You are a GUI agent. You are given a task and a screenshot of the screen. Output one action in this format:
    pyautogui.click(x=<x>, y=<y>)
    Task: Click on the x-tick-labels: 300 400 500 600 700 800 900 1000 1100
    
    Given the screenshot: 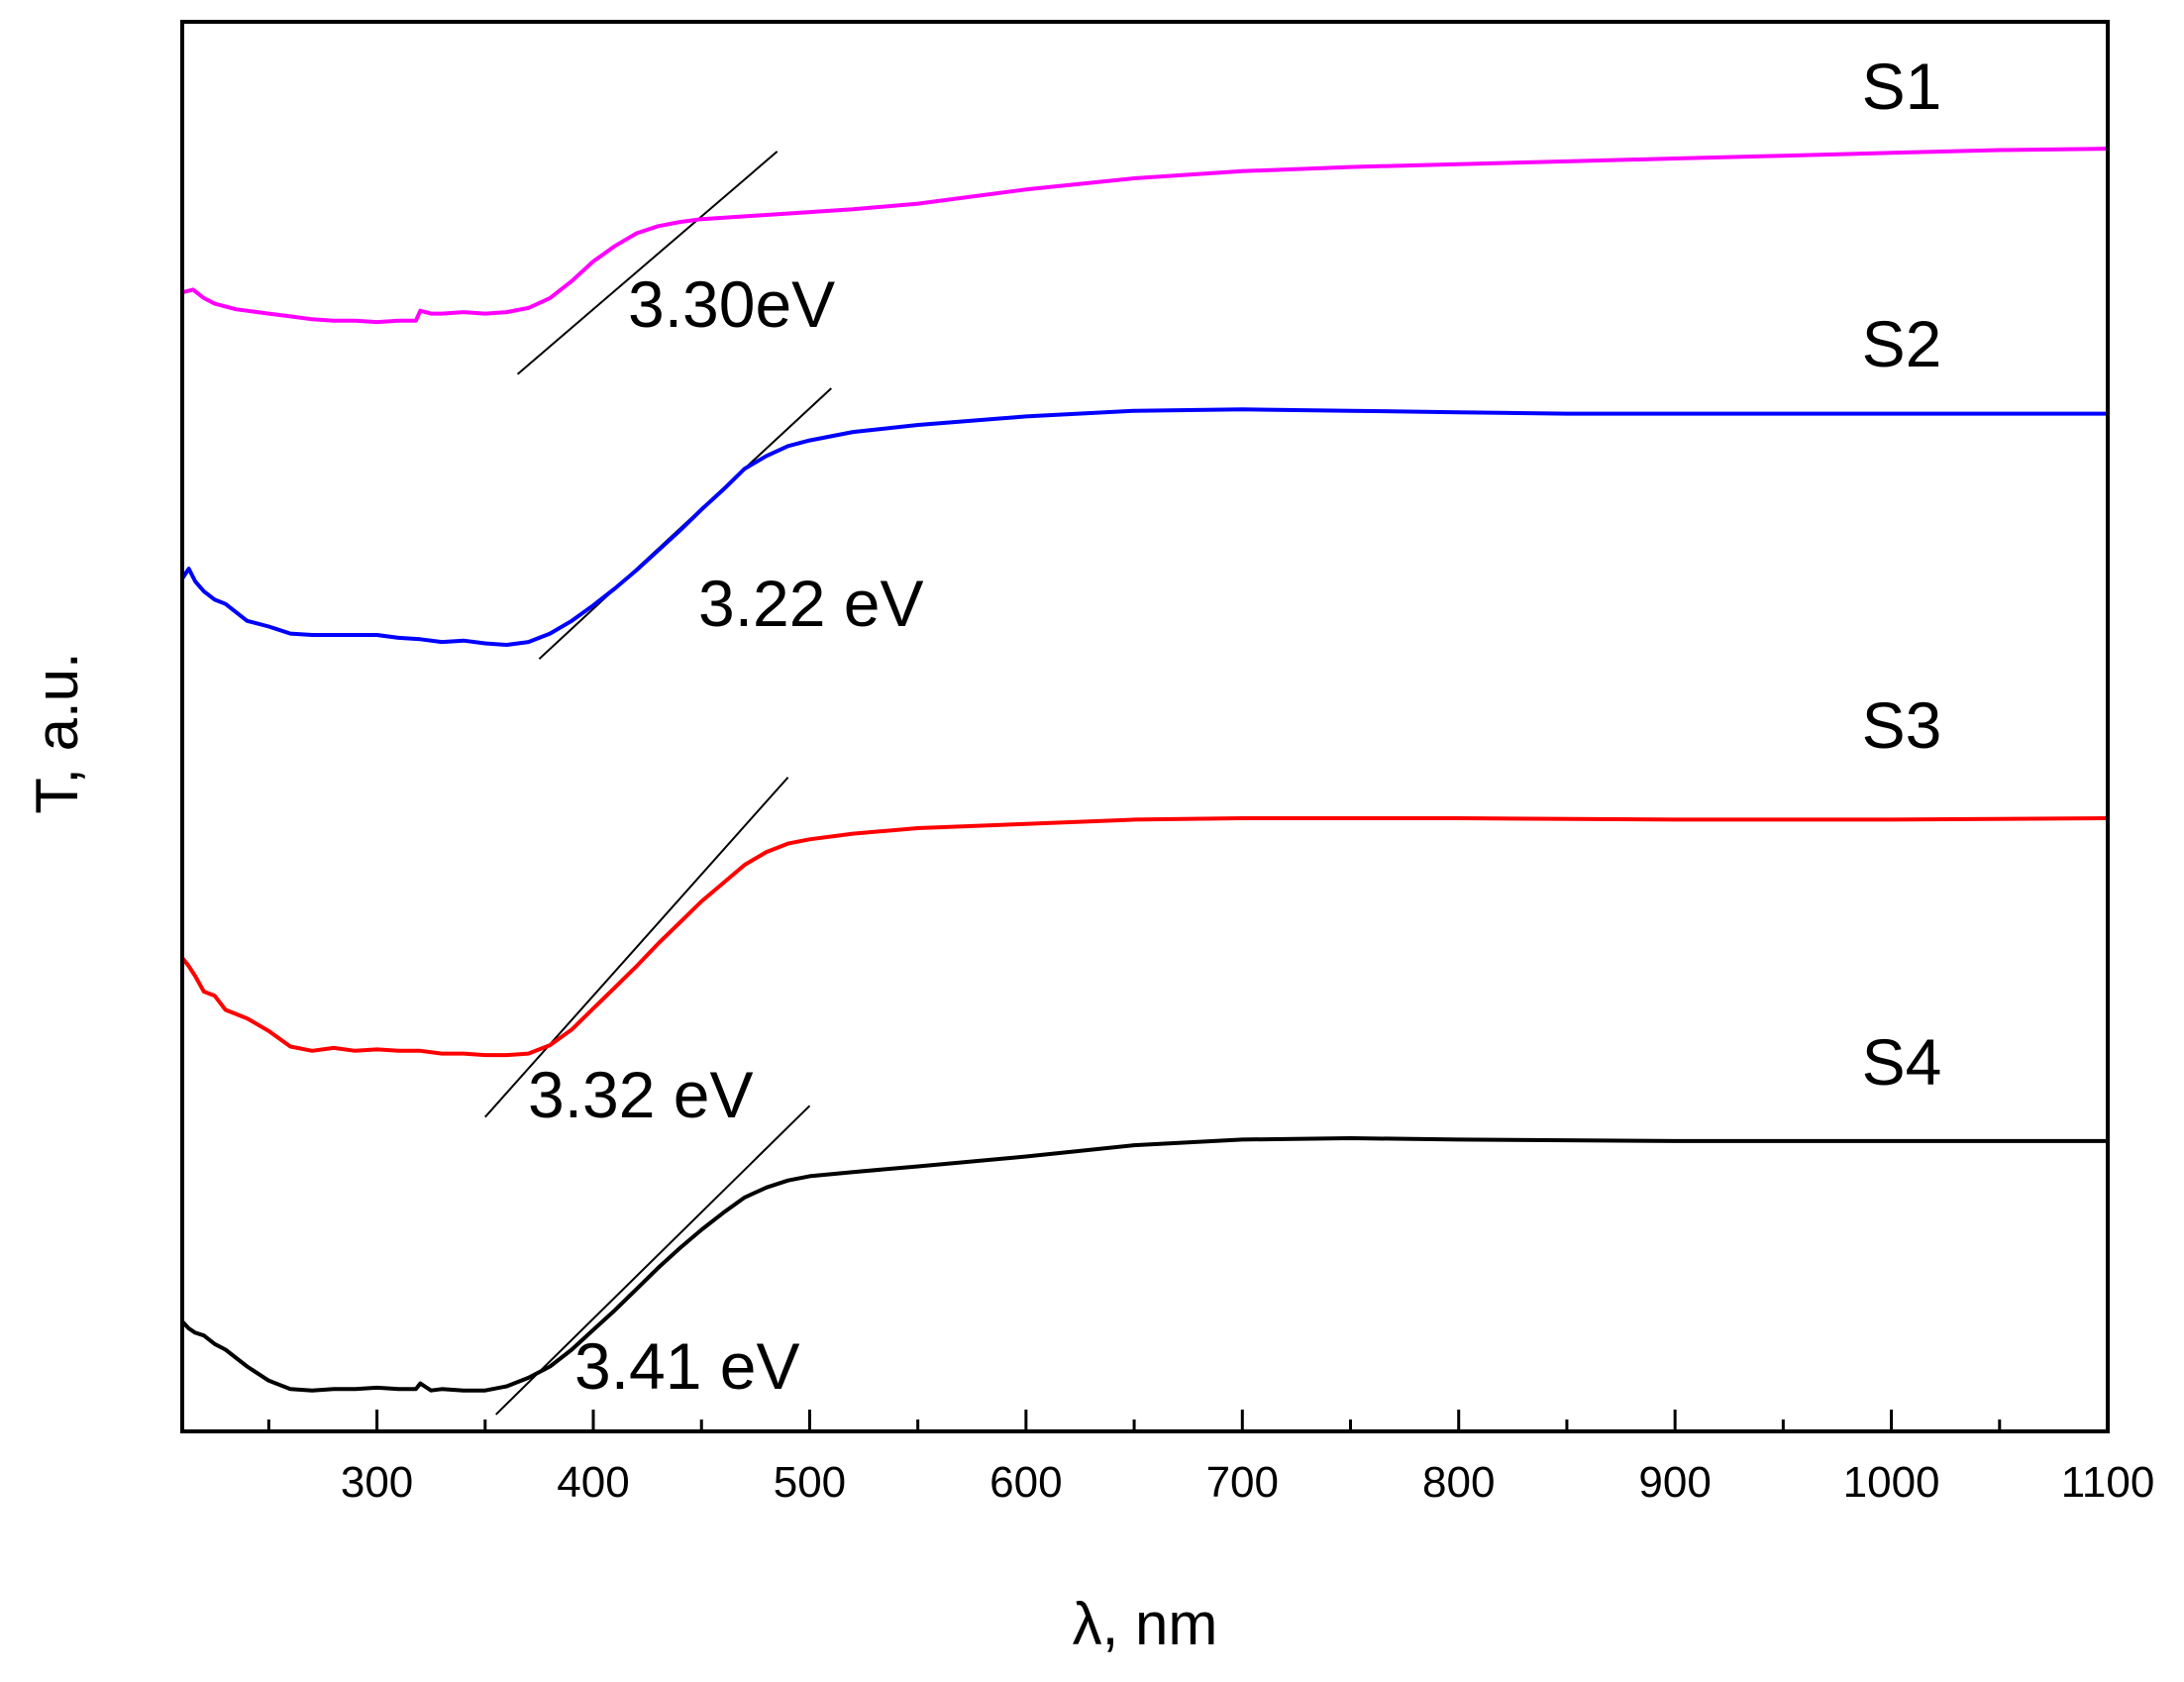 What is the action you would take?
    pyautogui.click(x=1247, y=1483)
    